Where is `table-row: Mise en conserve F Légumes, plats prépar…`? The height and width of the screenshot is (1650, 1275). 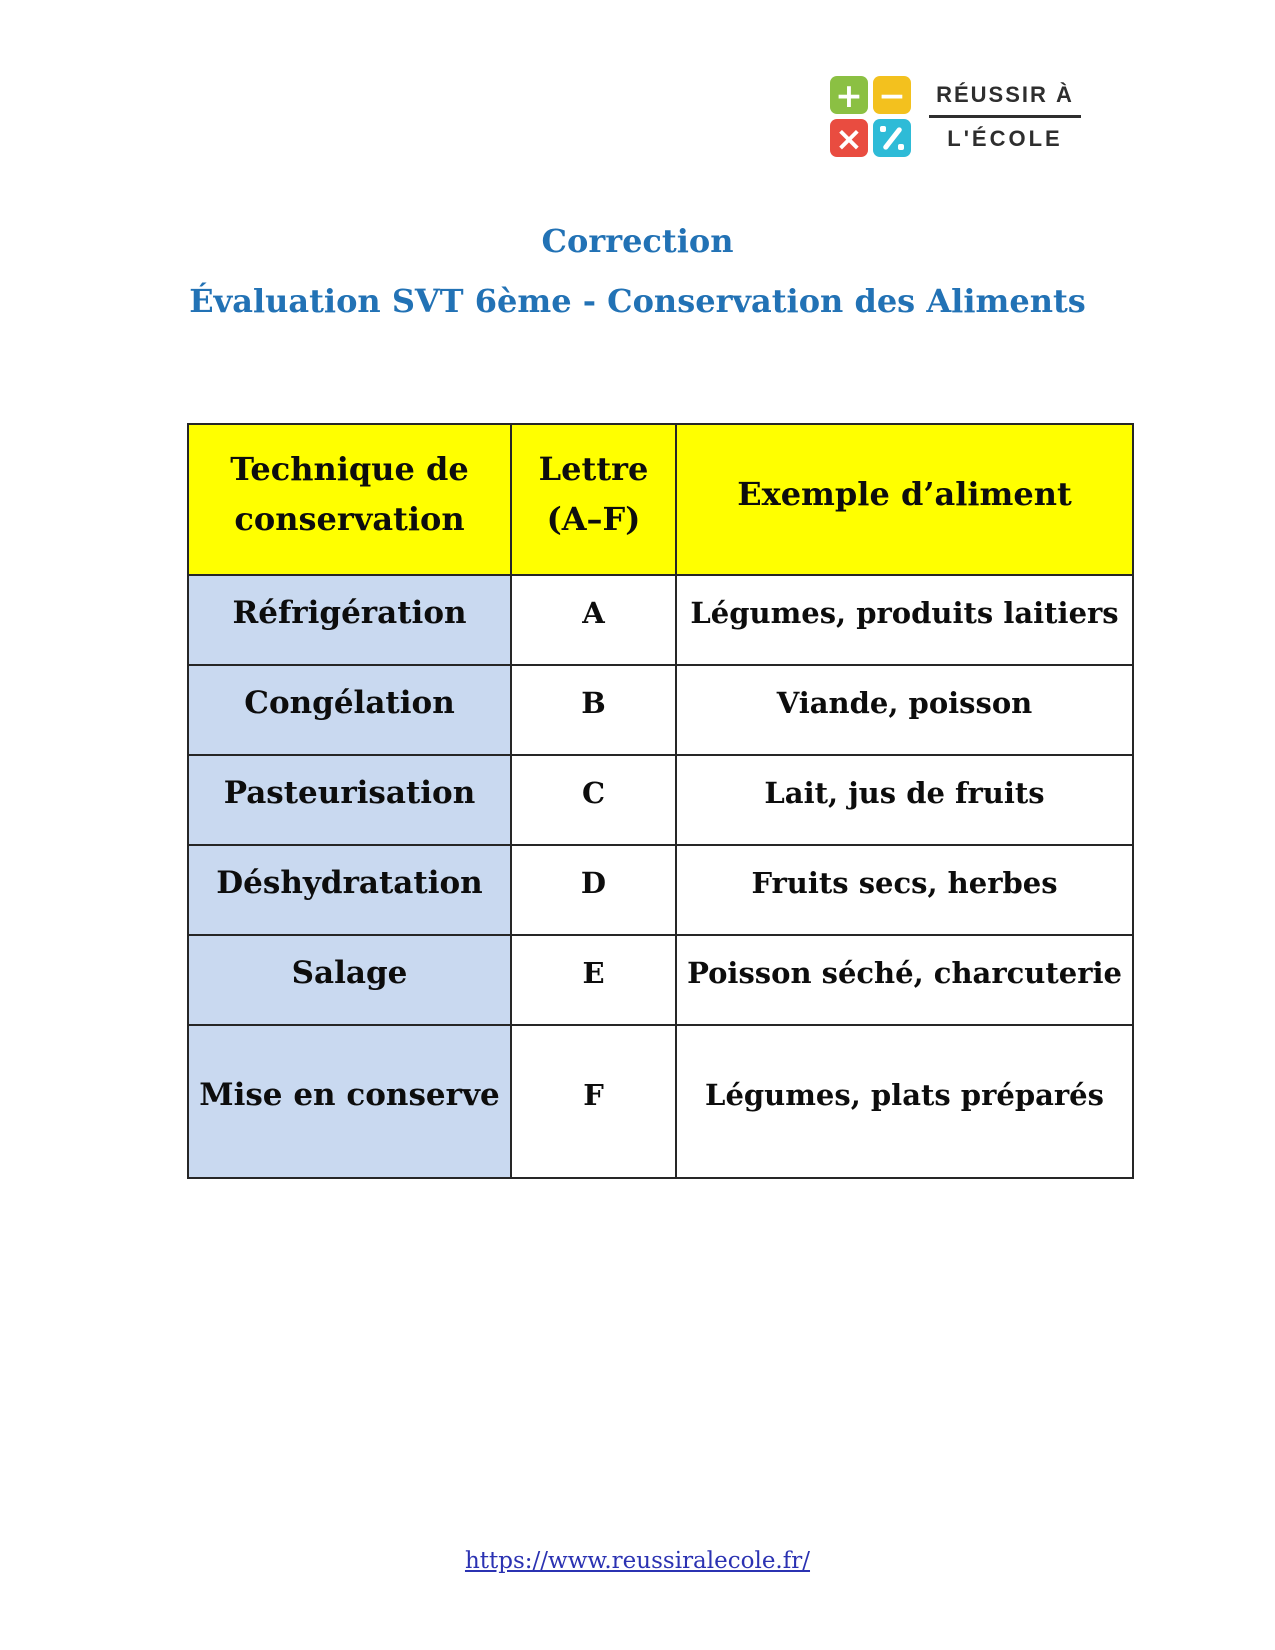 table-row: Mise en conserve F Légumes, plats prépar… is located at coordinates (660, 1101).